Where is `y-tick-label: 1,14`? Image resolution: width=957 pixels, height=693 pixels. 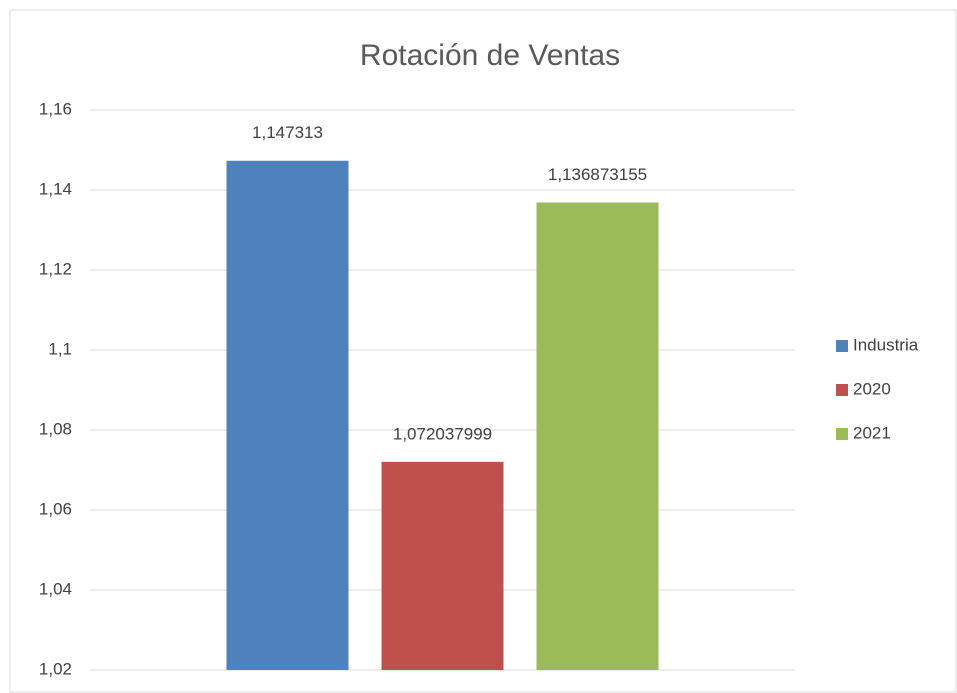 y-tick-label: 1,14 is located at coordinates (55, 188).